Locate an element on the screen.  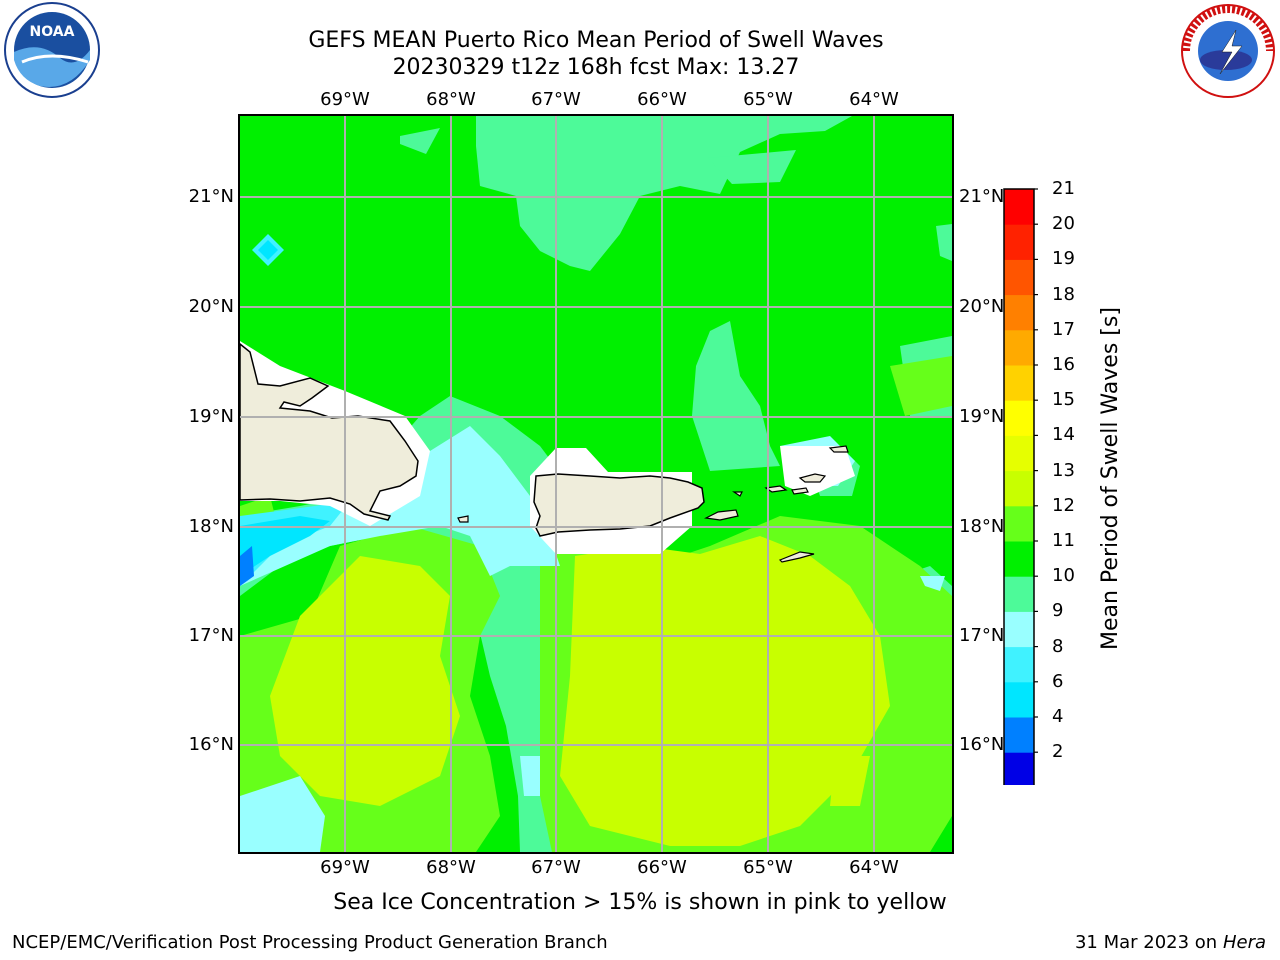
colorbar-tick-label: 14 is located at coordinates (1063, 435).